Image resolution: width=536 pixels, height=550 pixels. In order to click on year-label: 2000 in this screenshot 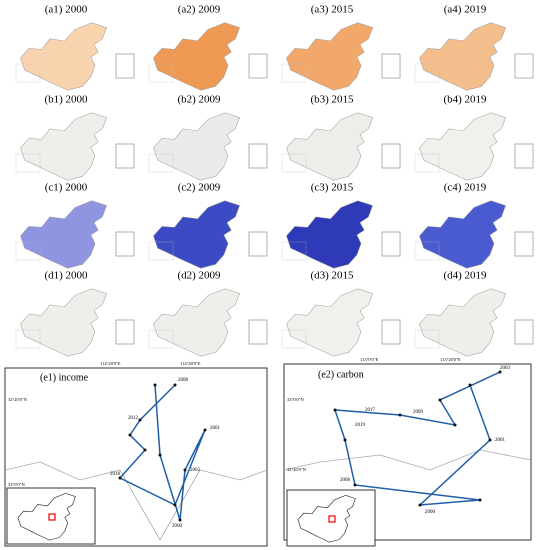, I will do `click(430, 512)`.